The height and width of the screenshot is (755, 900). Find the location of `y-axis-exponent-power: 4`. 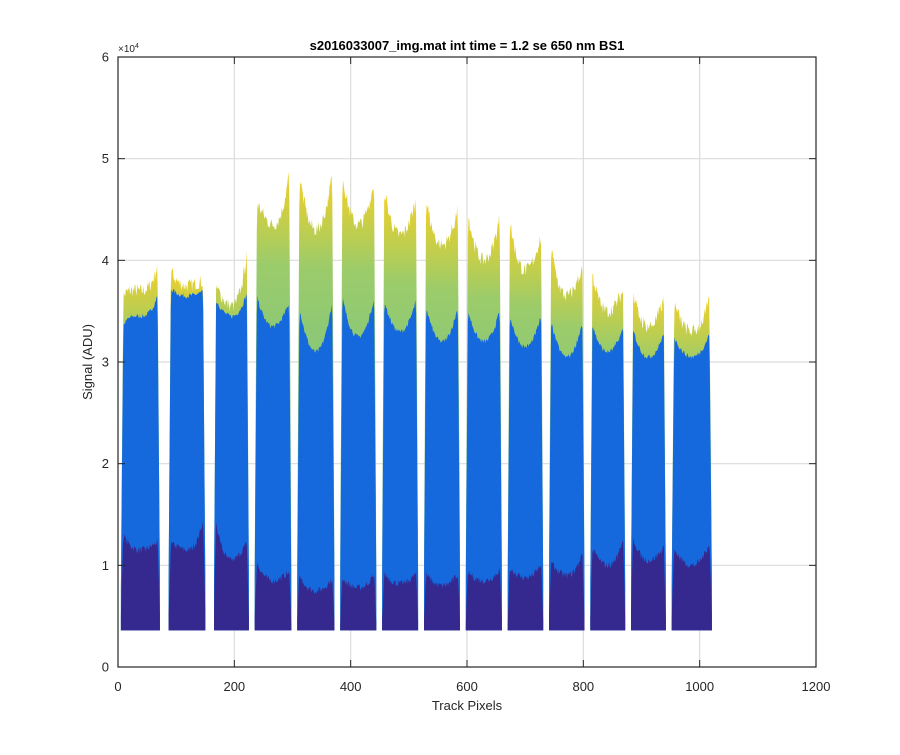

y-axis-exponent-power: 4 is located at coordinates (137, 46).